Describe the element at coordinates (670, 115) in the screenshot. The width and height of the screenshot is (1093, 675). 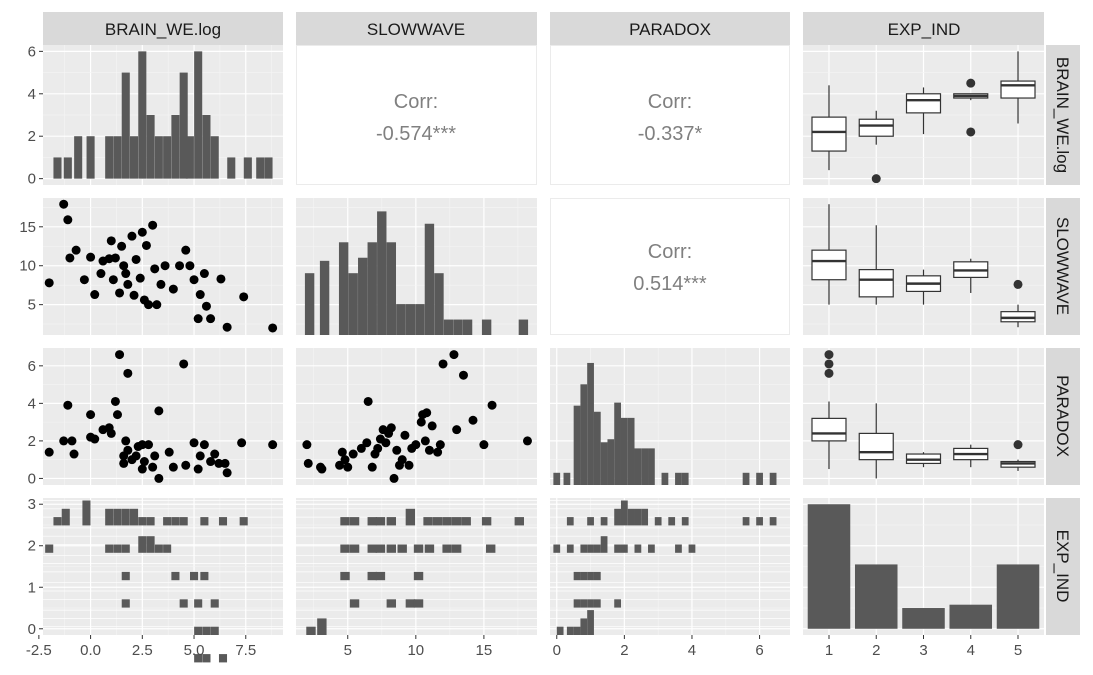
I see `corr-panel-bg` at that location.